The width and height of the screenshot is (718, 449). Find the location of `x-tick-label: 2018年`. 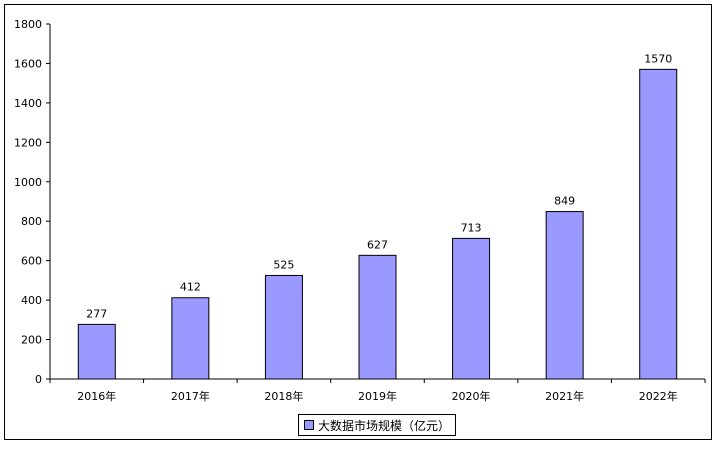

x-tick-label: 2018年 is located at coordinates (283, 396).